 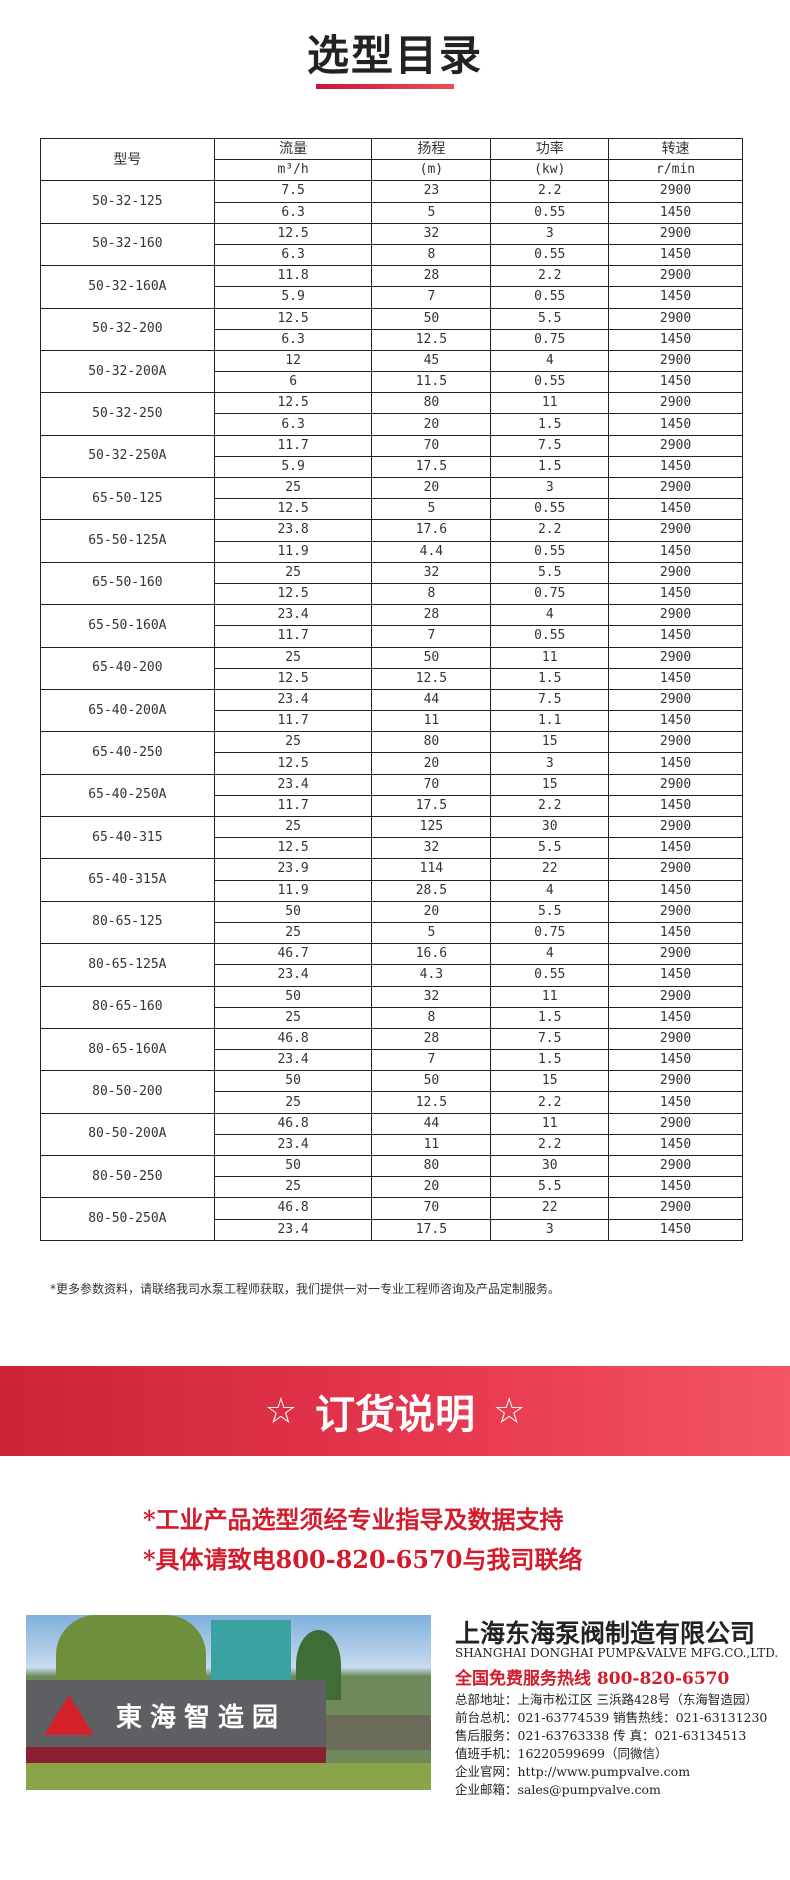 I want to click on model-cell: 65-40-200, so click(x=127, y=668).